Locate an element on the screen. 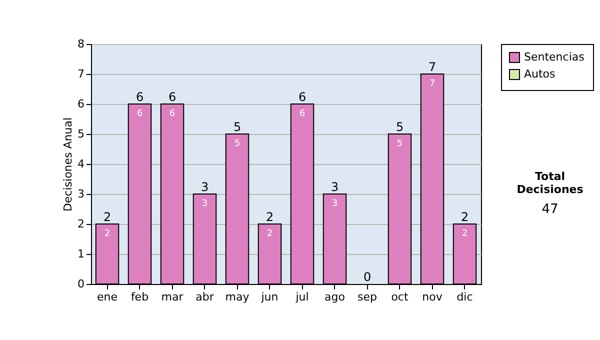  y-tick-label: 3 is located at coordinates (81, 194).